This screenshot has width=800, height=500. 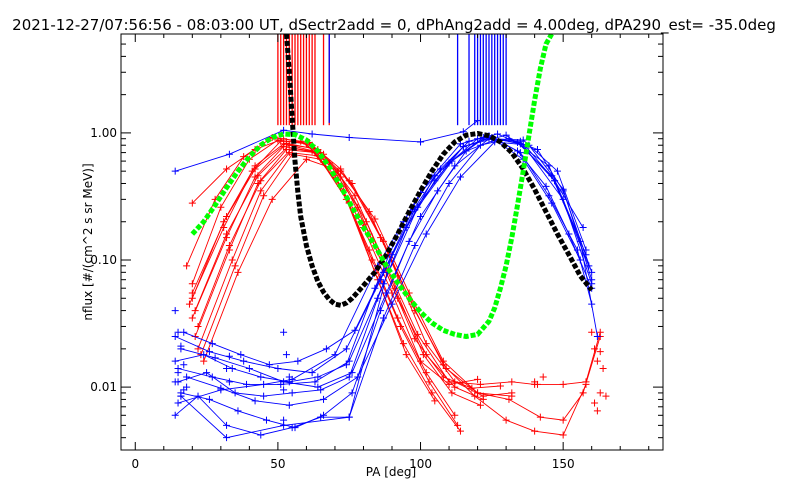 I want to click on y-tick-label: 0.01, so click(x=103, y=387).